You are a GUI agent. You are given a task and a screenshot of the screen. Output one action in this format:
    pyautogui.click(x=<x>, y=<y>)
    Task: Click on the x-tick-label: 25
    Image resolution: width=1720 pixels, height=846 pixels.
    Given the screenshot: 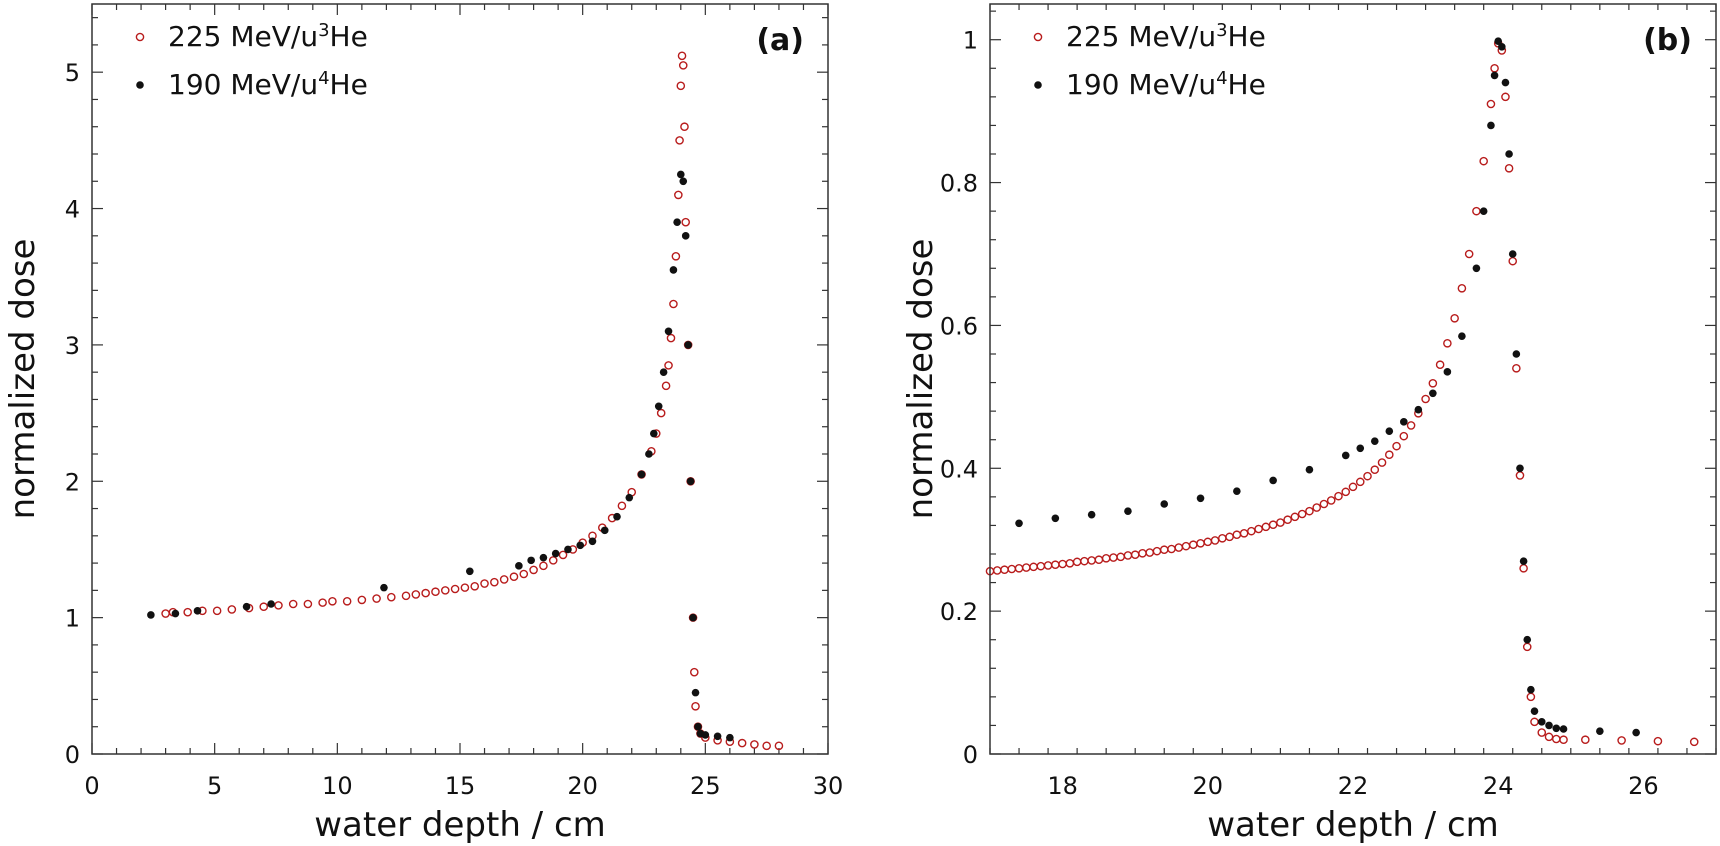 What is the action you would take?
    pyautogui.click(x=705, y=786)
    